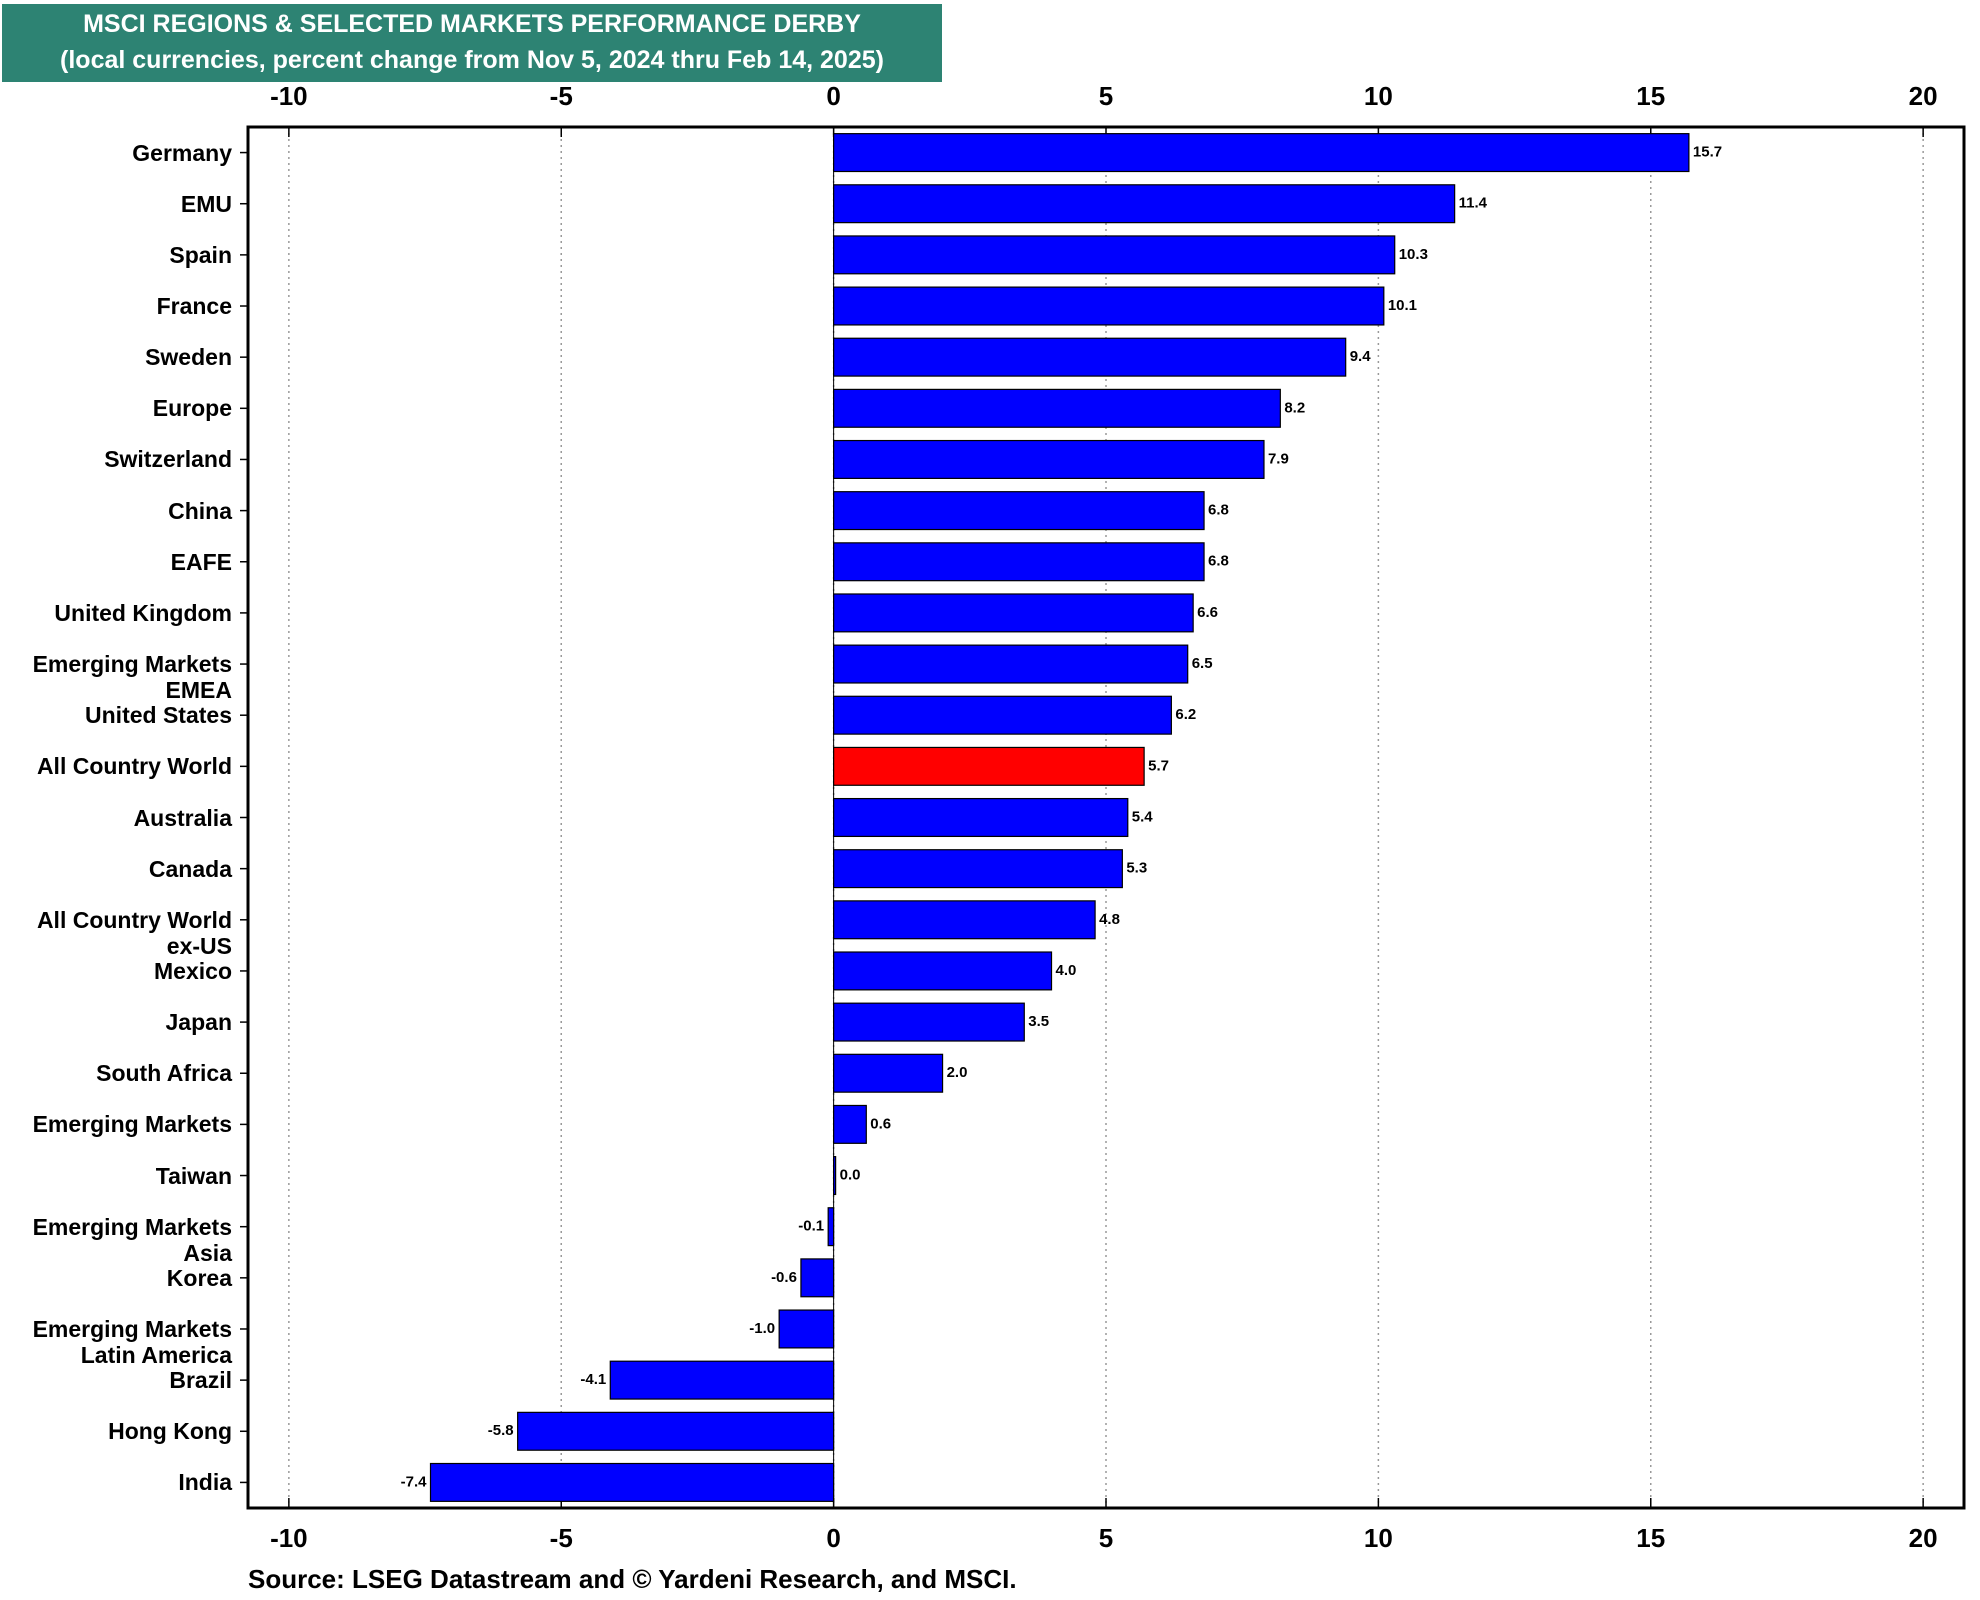 Image resolution: width=1980 pixels, height=1600 pixels. Describe the element at coordinates (193, 1175) in the screenshot. I see `y-tick-label: Taiwan` at that location.